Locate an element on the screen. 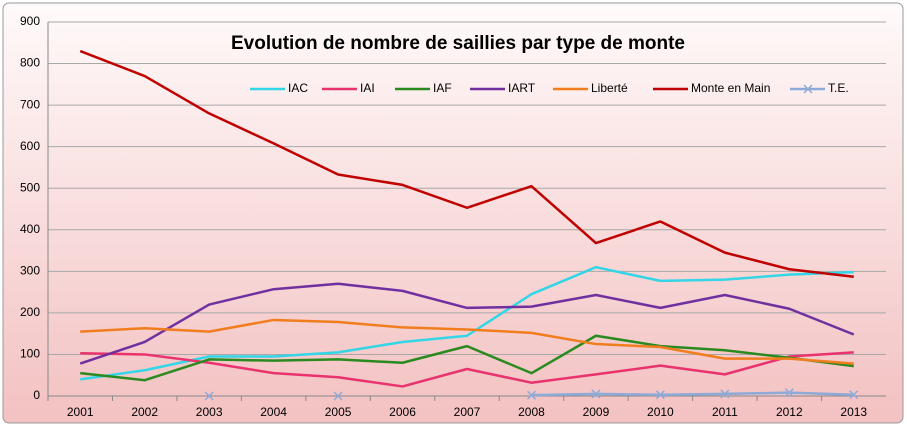 This screenshot has height=432, width=907. legend-label: Liberté is located at coordinates (609, 88).